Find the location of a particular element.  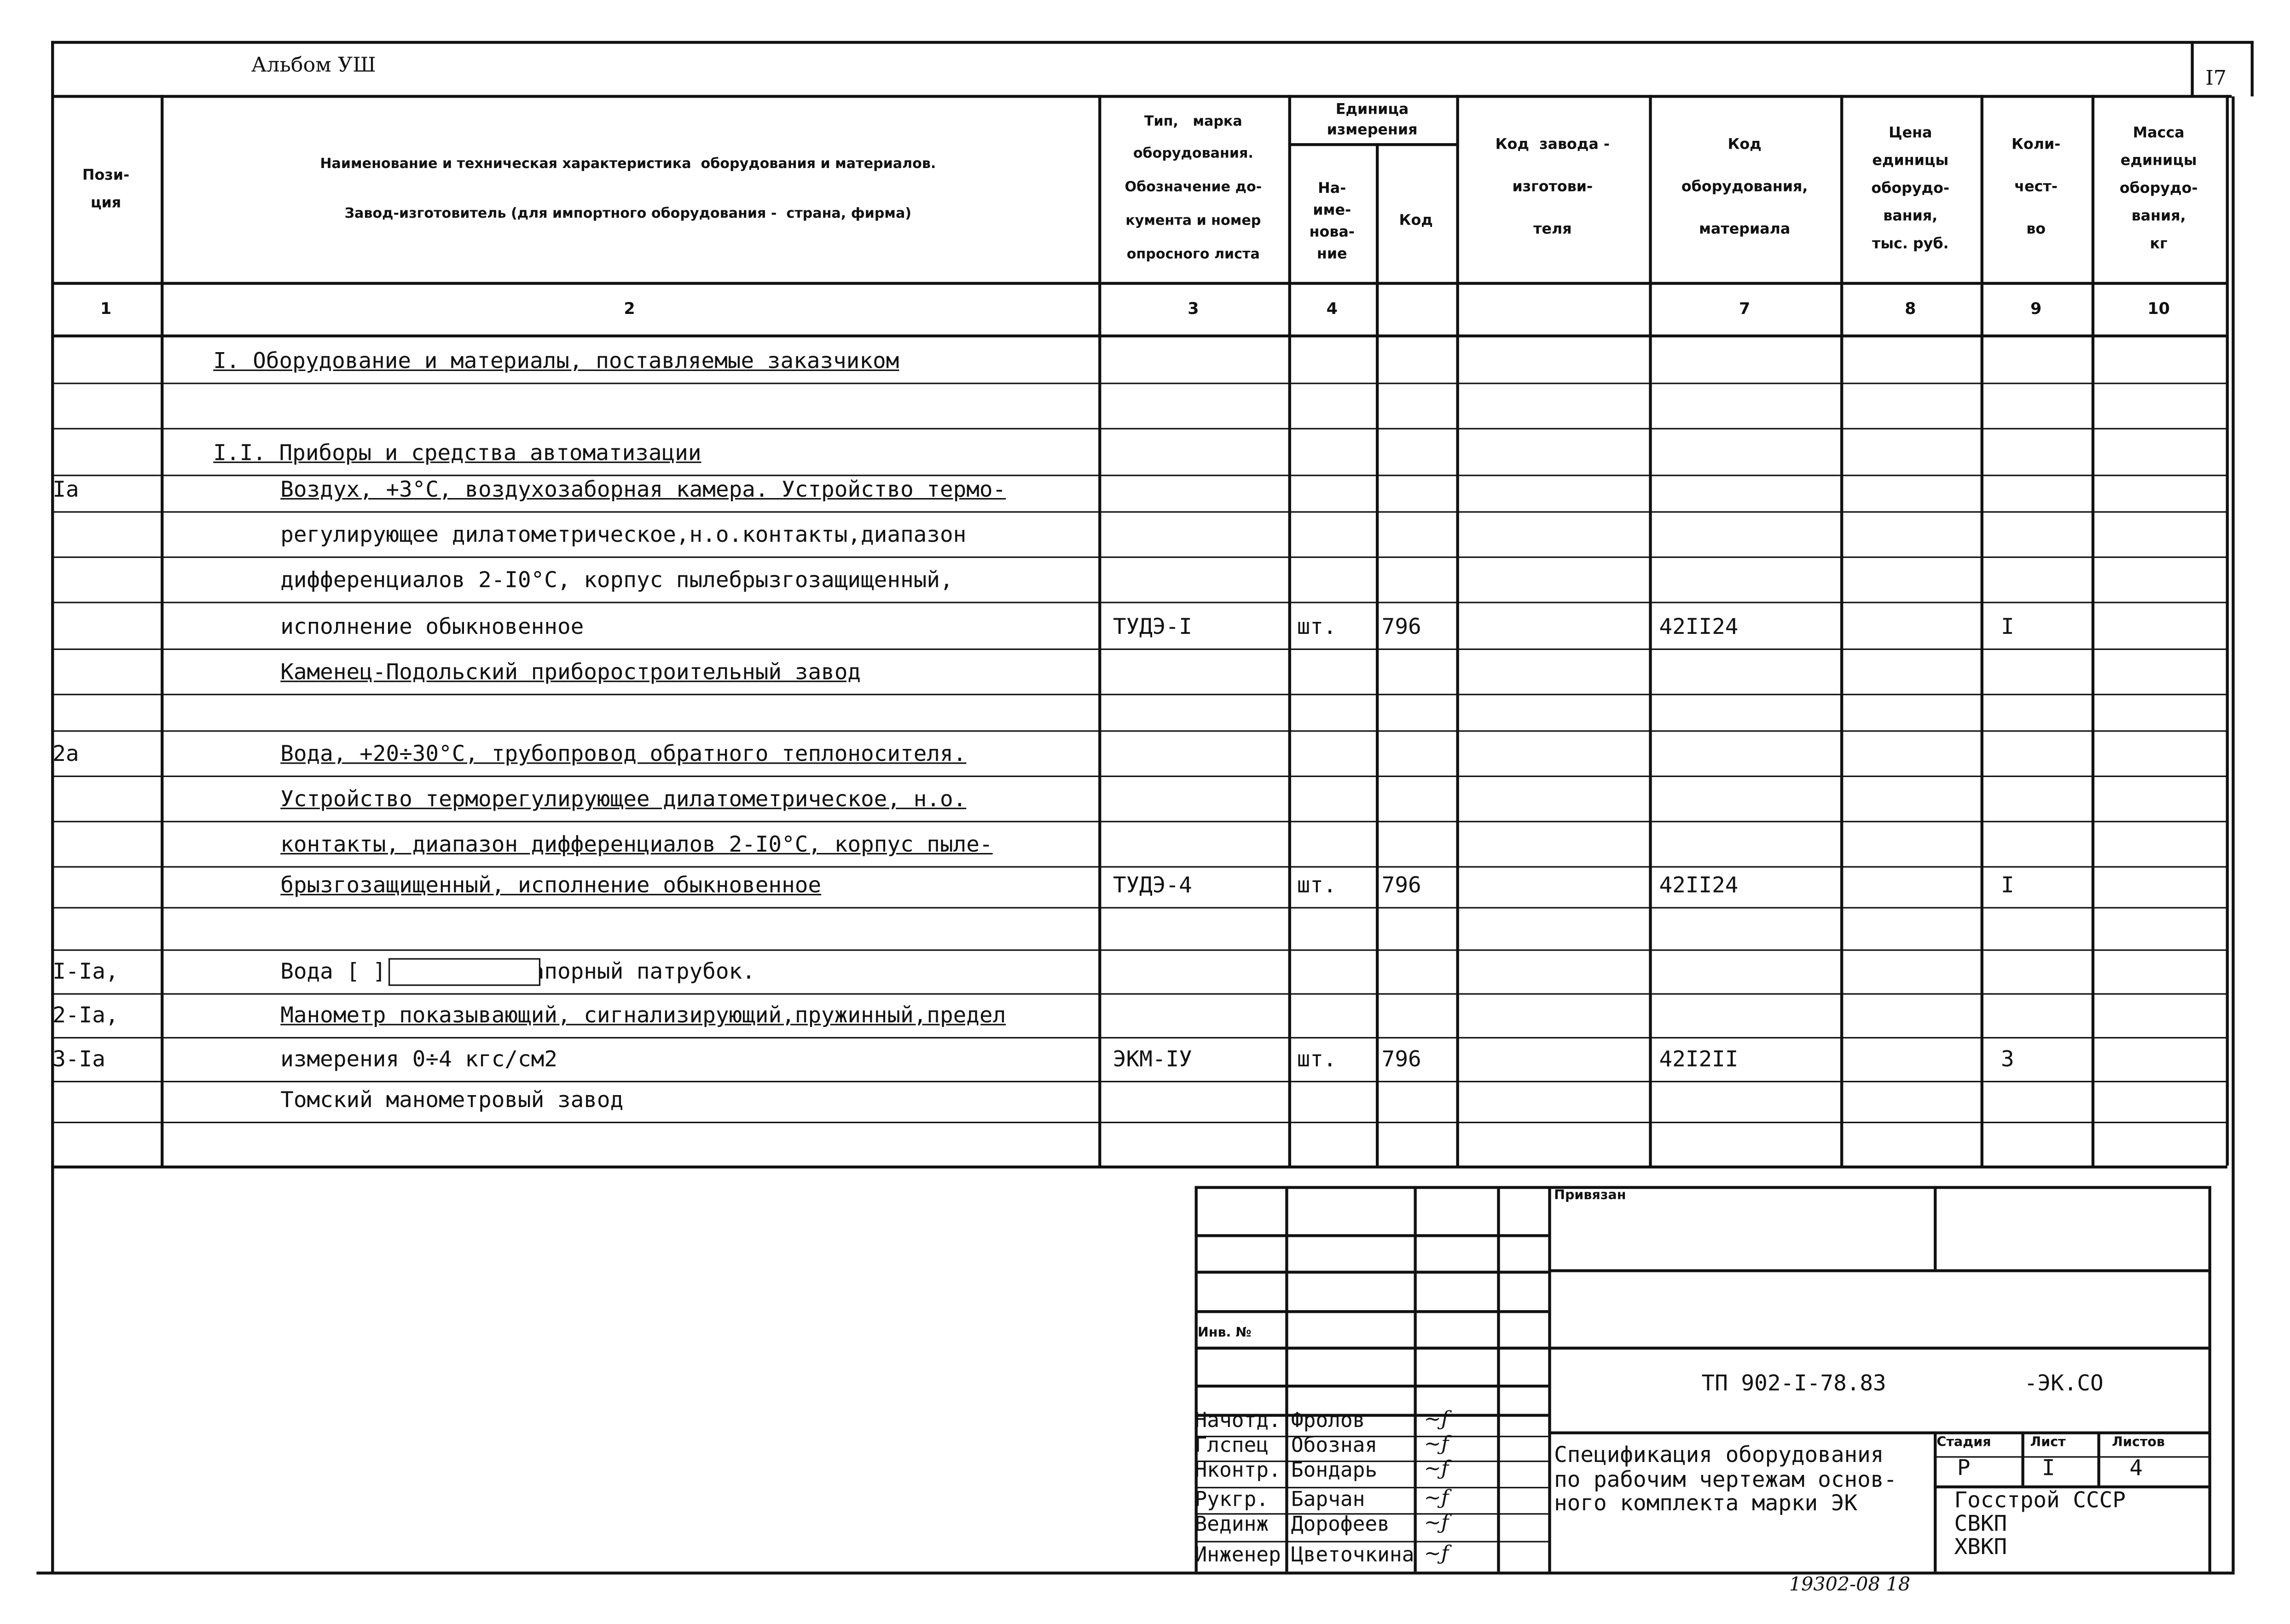

signatory-role: Нконтр. is located at coordinates (1237, 1471).